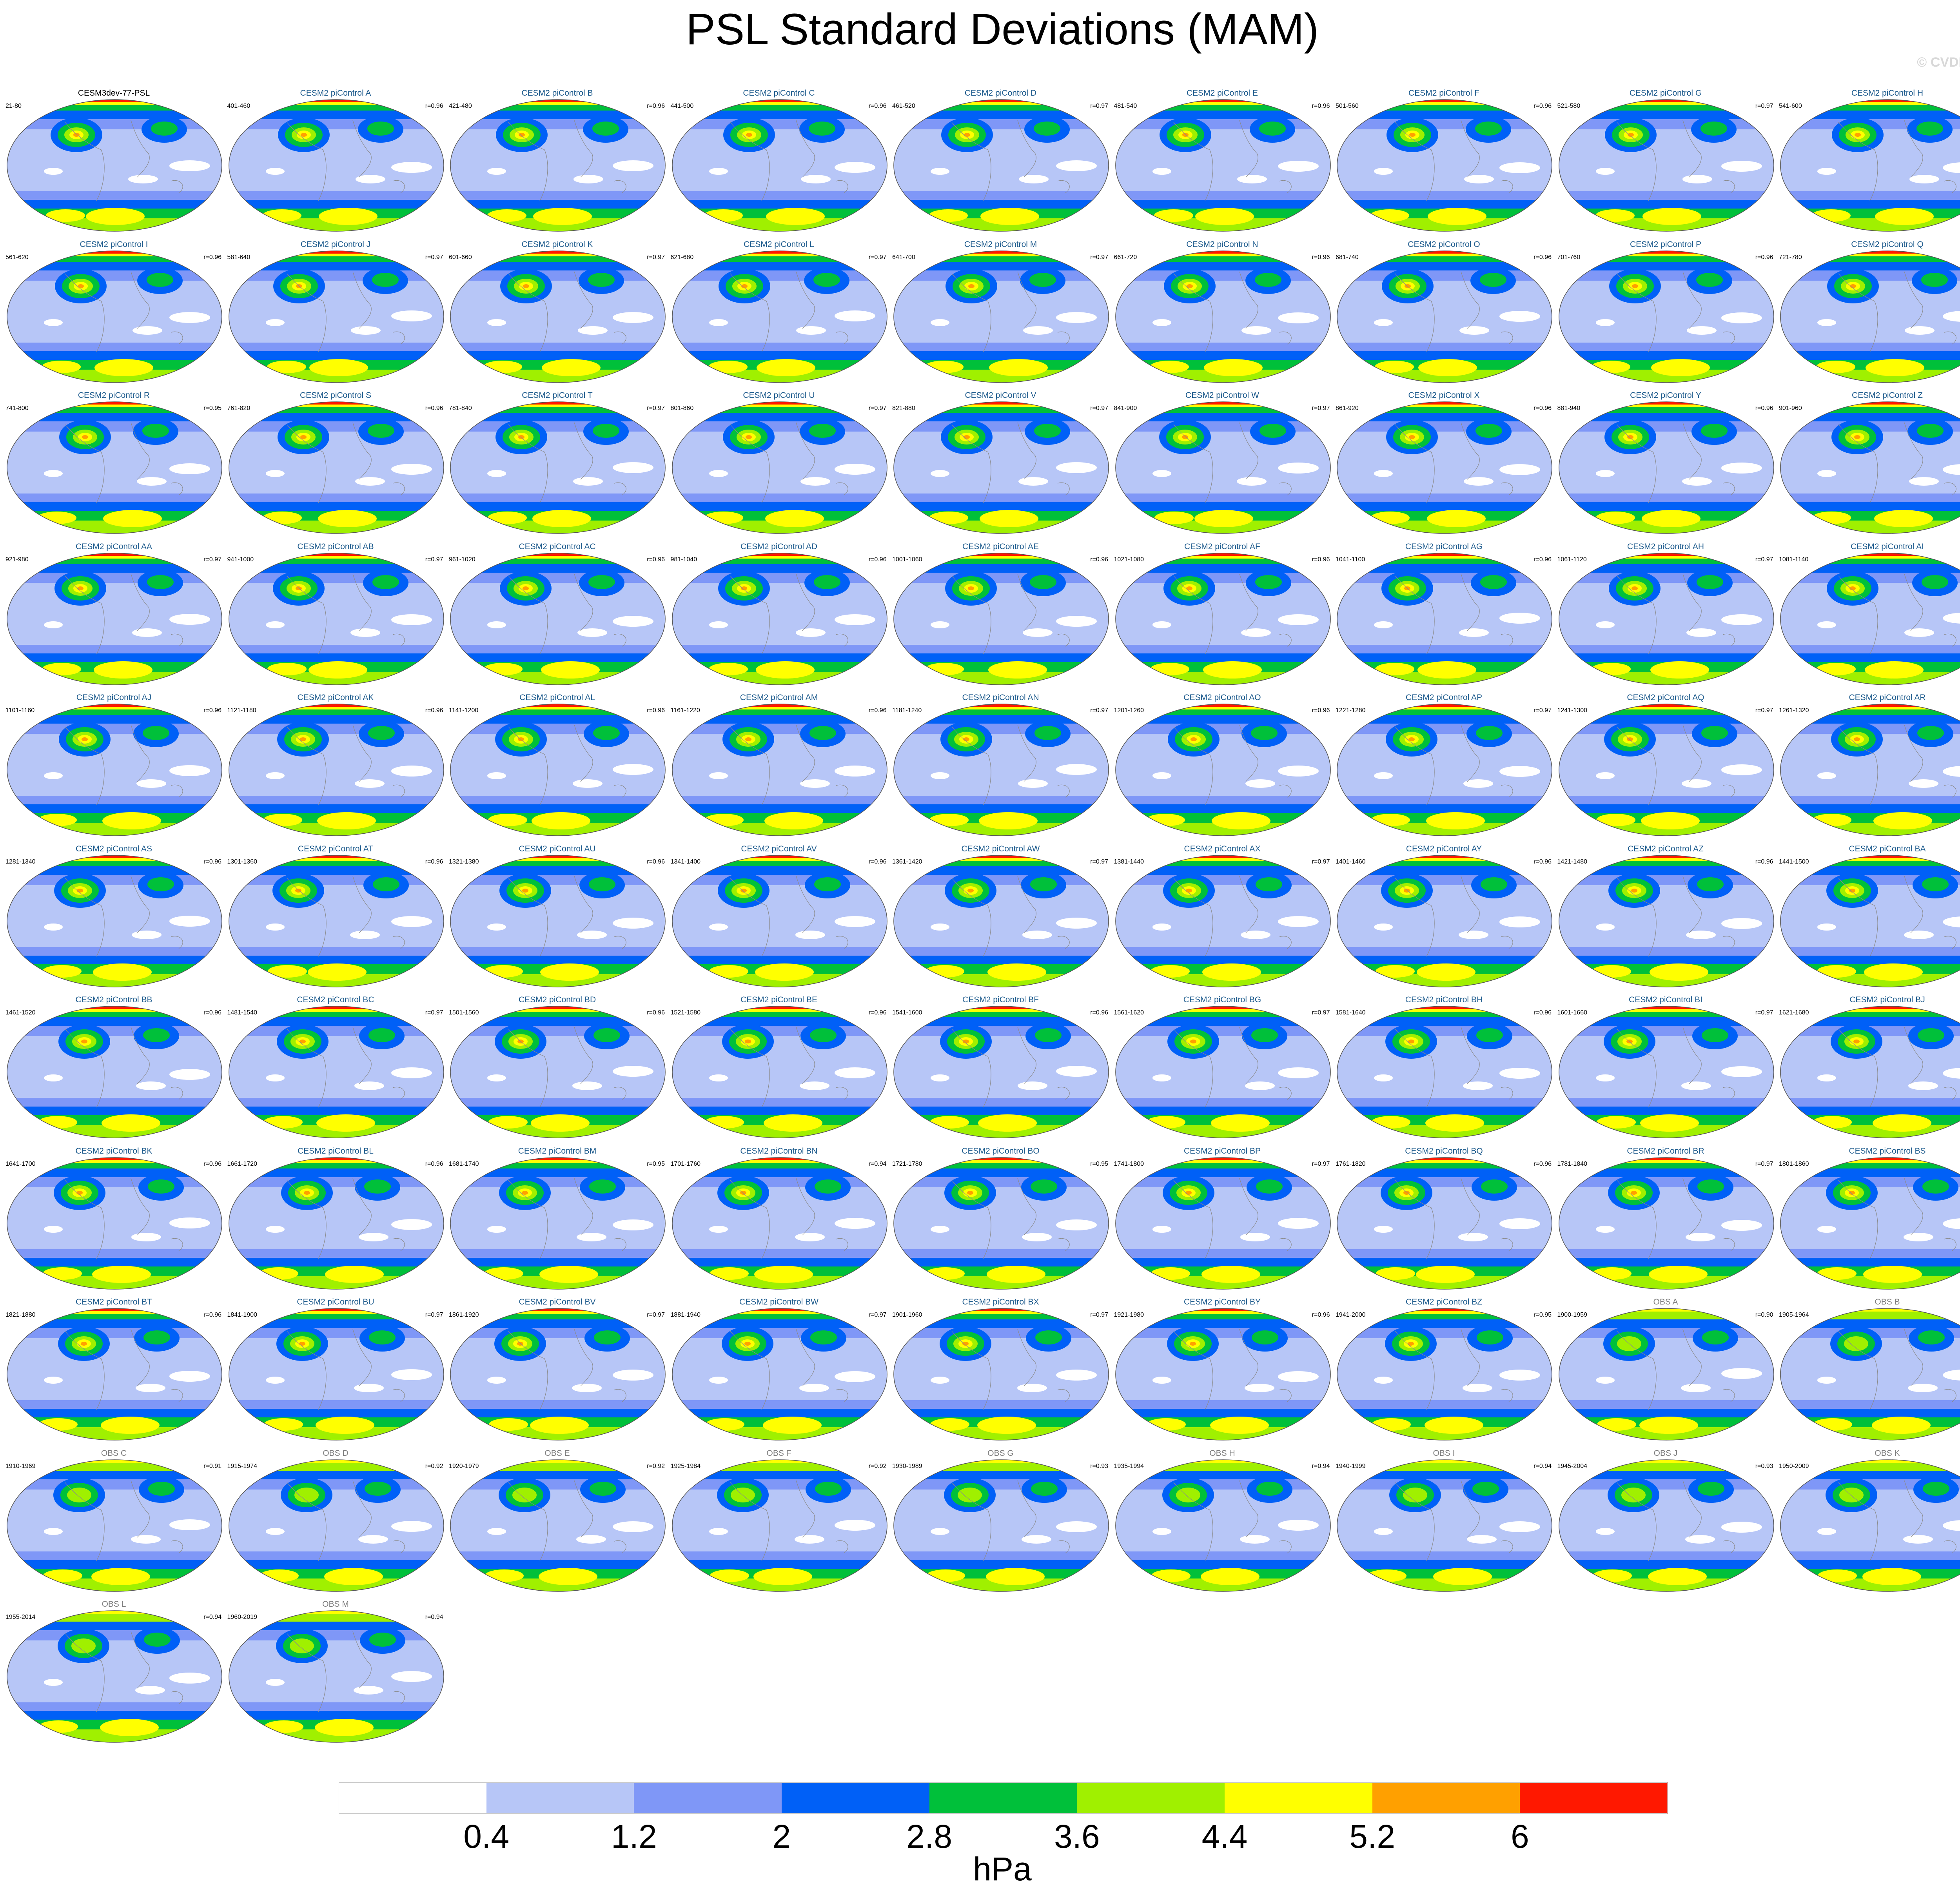 The height and width of the screenshot is (1896, 1960). Describe the element at coordinates (114, 465) in the screenshot. I see `map-panel: CESM2 piControl R 741-800 r=0.95` at that location.